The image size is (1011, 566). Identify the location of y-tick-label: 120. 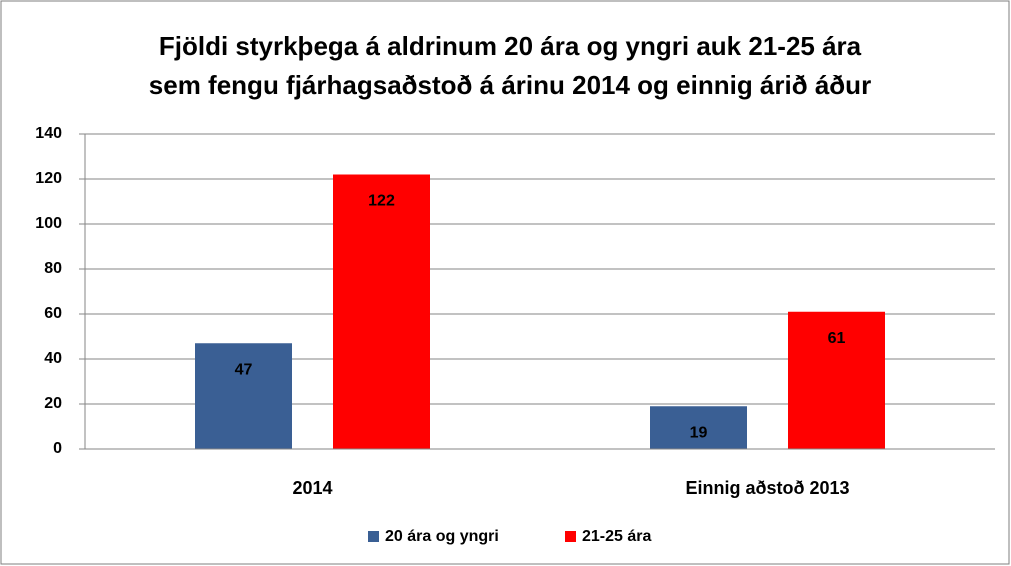
(48, 178).